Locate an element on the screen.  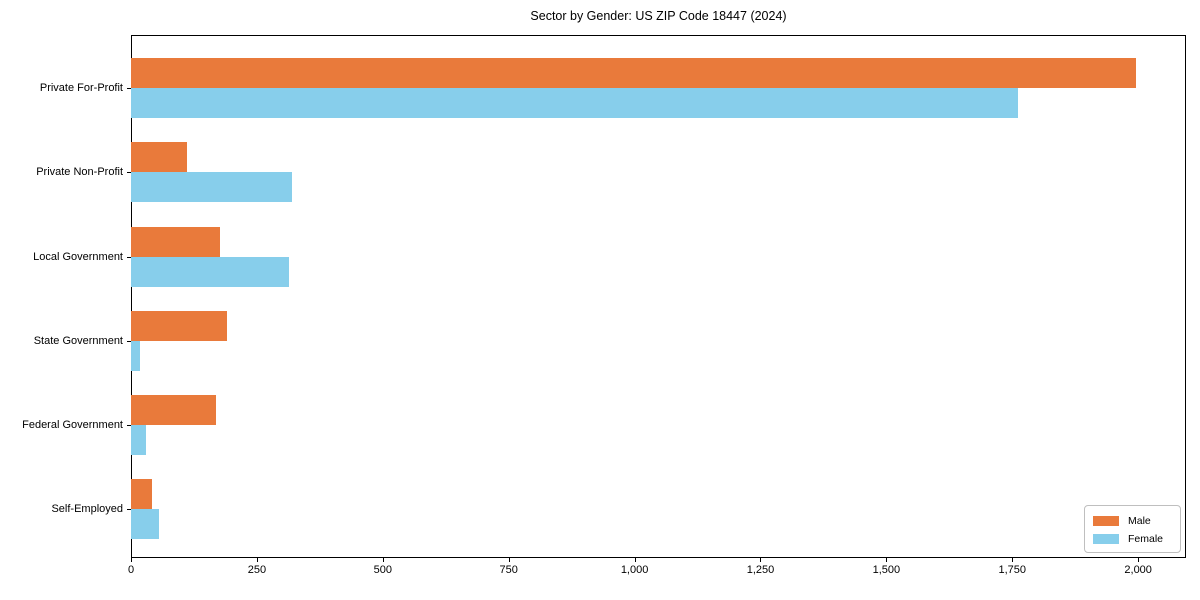
x-tick-label-500: 500 is located at coordinates (382, 570).